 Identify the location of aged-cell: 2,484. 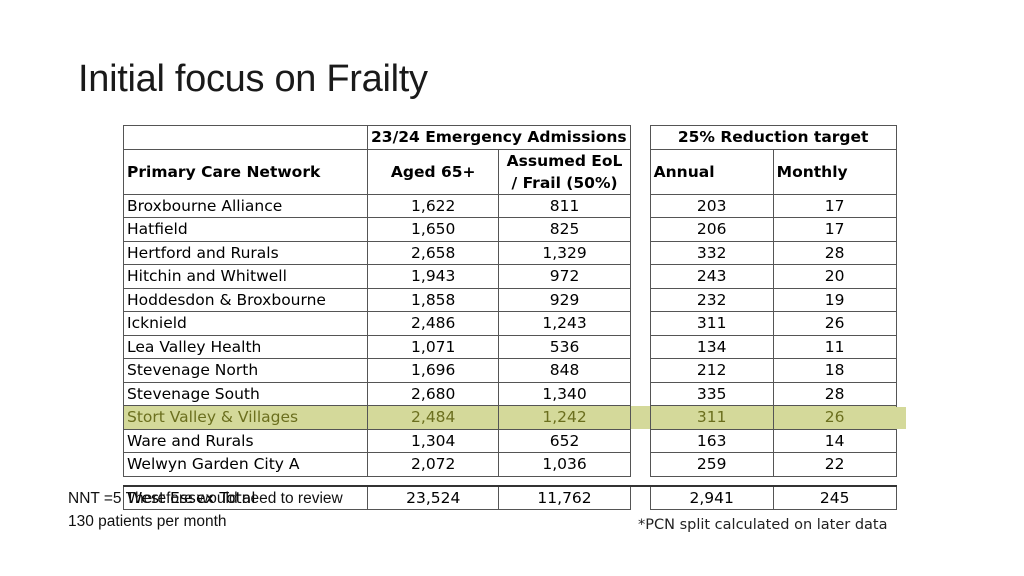
(433, 417).